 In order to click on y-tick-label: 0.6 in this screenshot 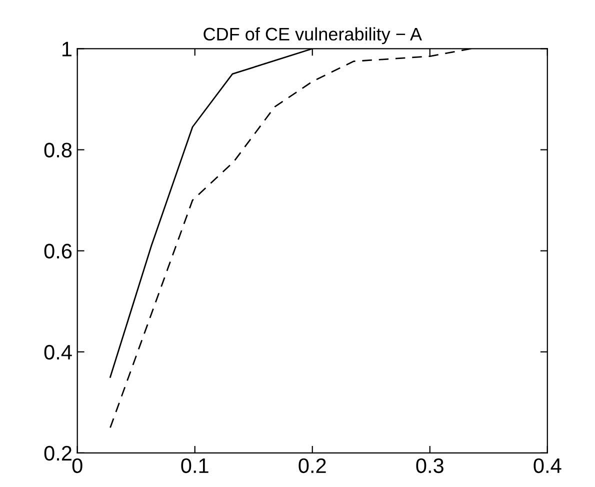, I will do `click(58, 251)`.